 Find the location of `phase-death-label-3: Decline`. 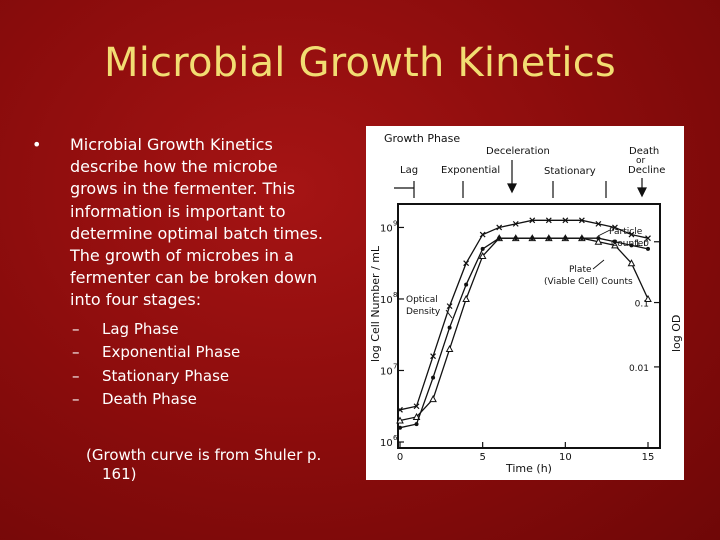

phase-death-label-3: Decline is located at coordinates (646, 170).